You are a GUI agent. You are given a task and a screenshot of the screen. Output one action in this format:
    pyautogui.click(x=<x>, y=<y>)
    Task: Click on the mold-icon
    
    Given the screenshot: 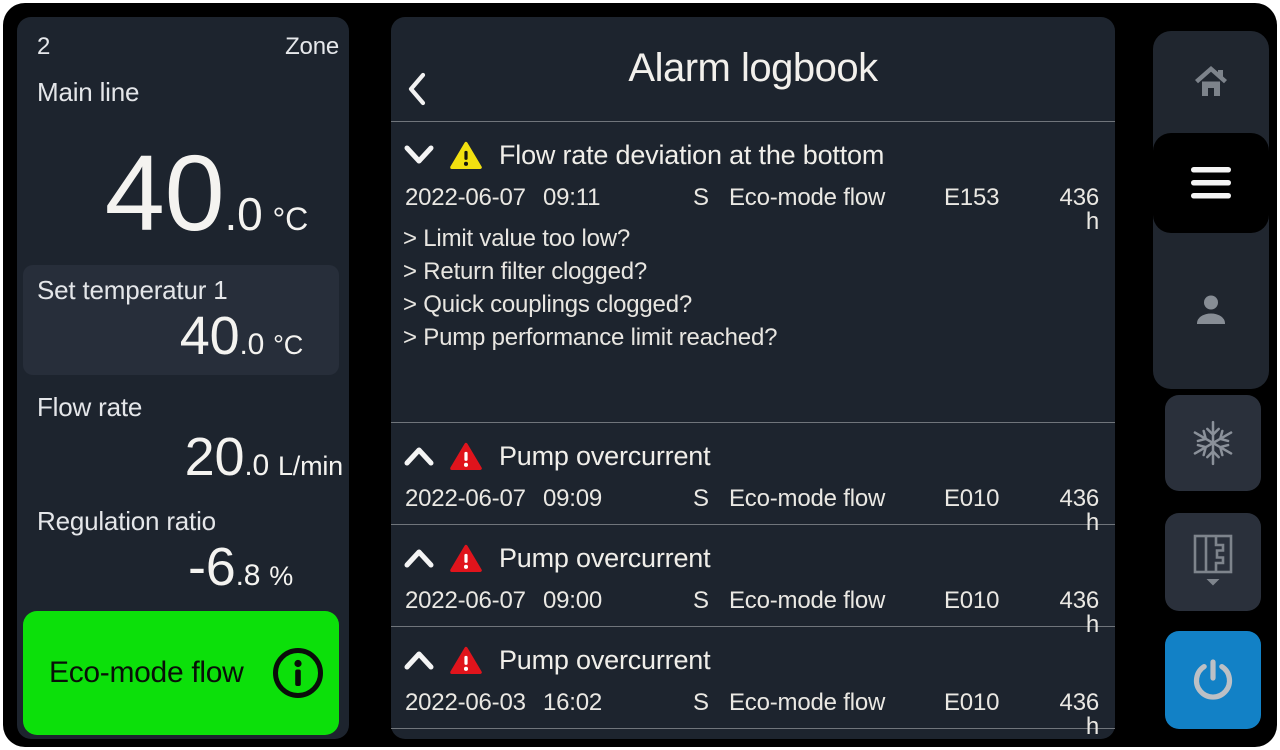 What is the action you would take?
    pyautogui.click(x=1213, y=562)
    